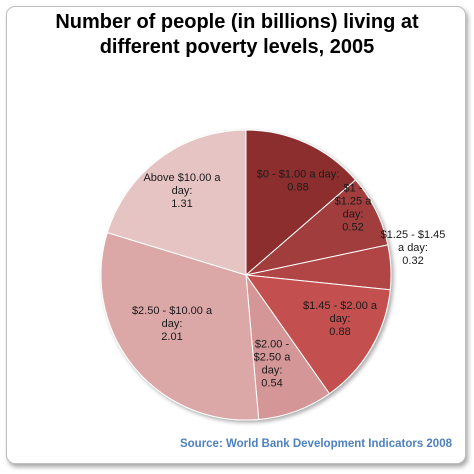 The image size is (474, 474). I want to click on slice-label-line: $1.25 a, so click(354, 202).